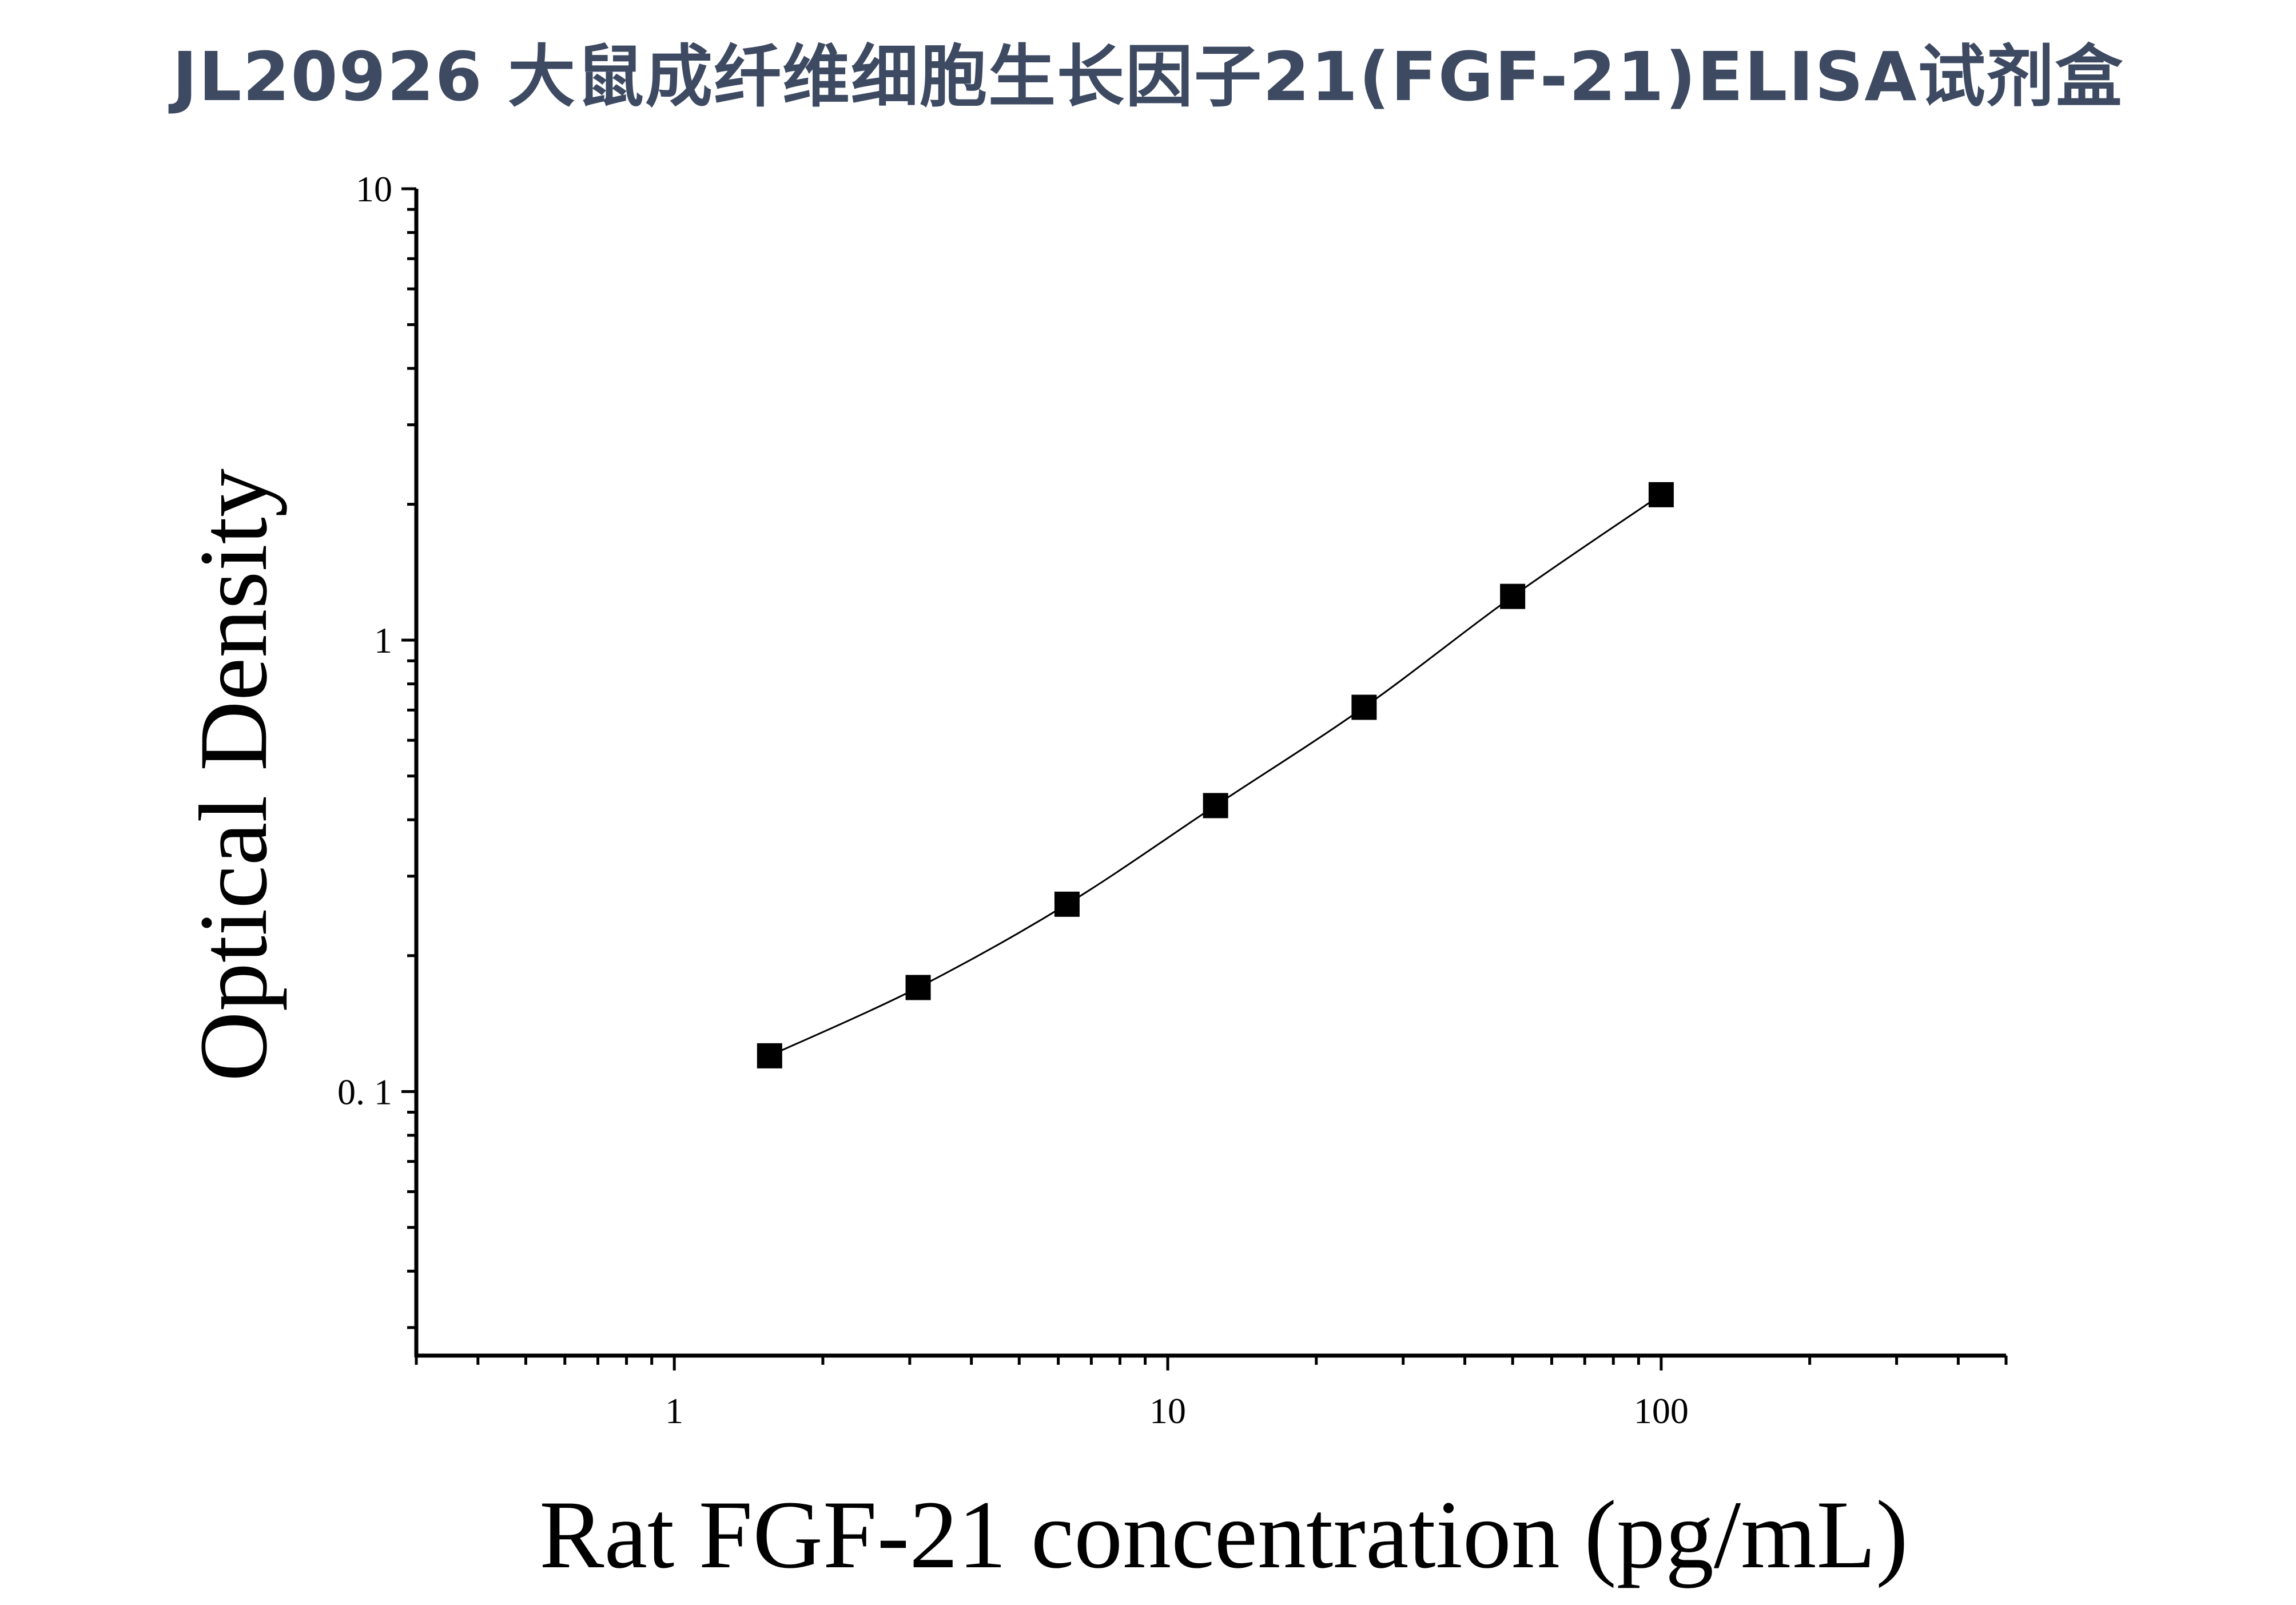  I want to click on x-tick-label: 100, so click(1662, 1411).